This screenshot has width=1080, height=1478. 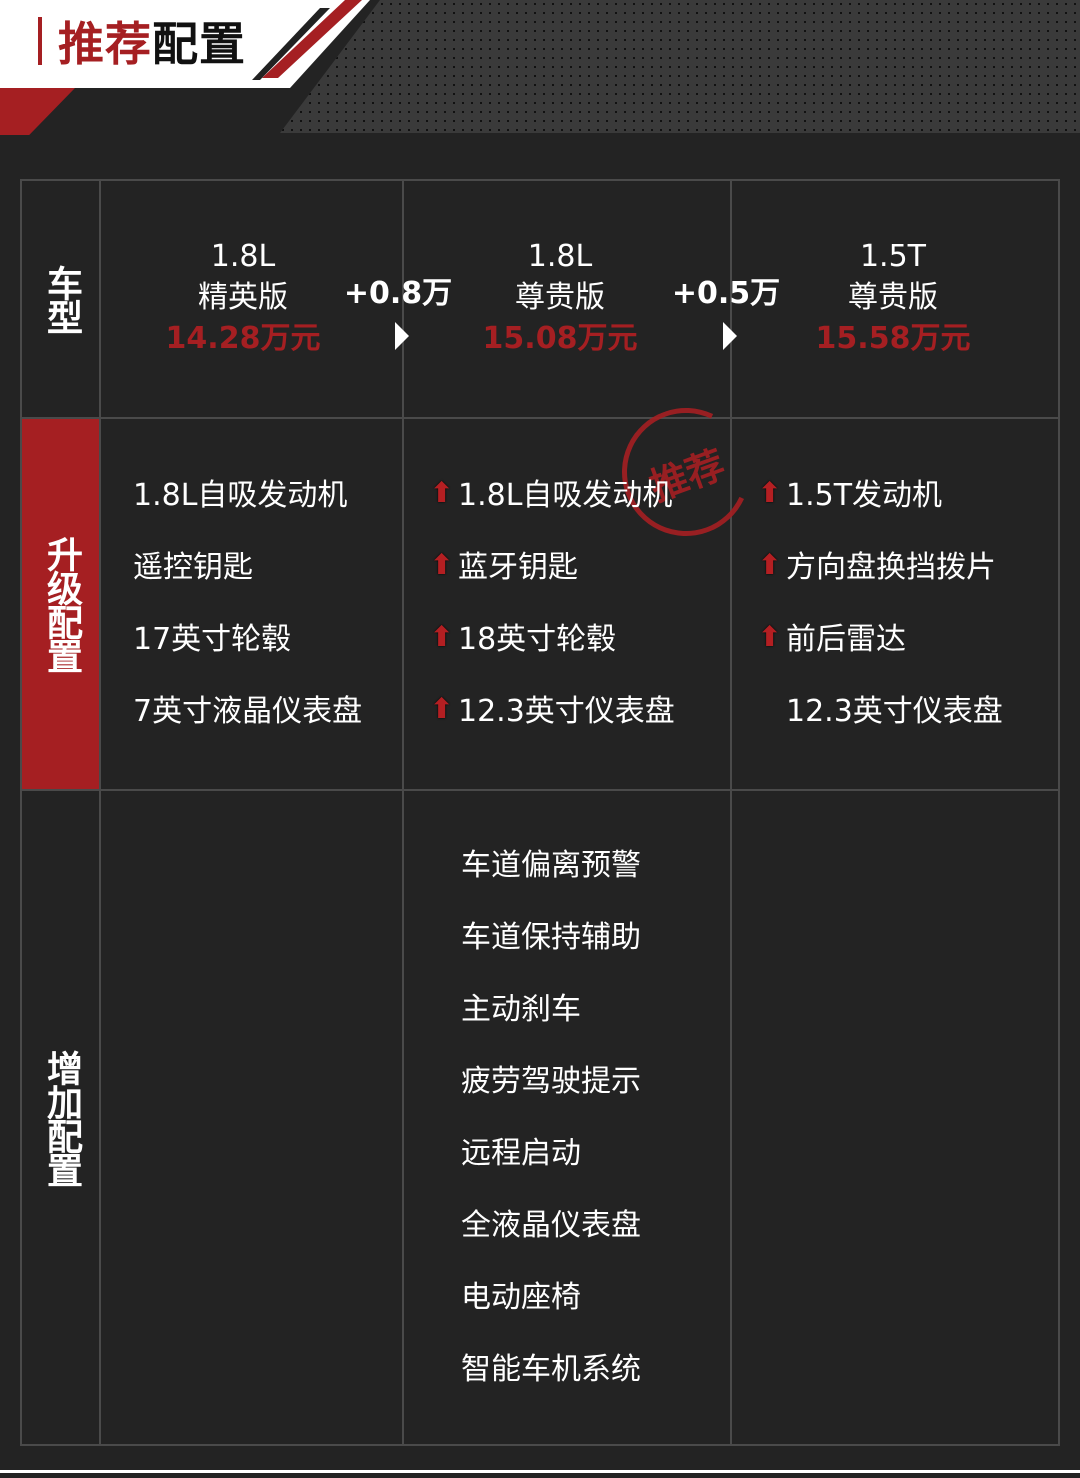 What do you see at coordinates (521, 1009) in the screenshot?
I see `added-item: 主动刹车` at bounding box center [521, 1009].